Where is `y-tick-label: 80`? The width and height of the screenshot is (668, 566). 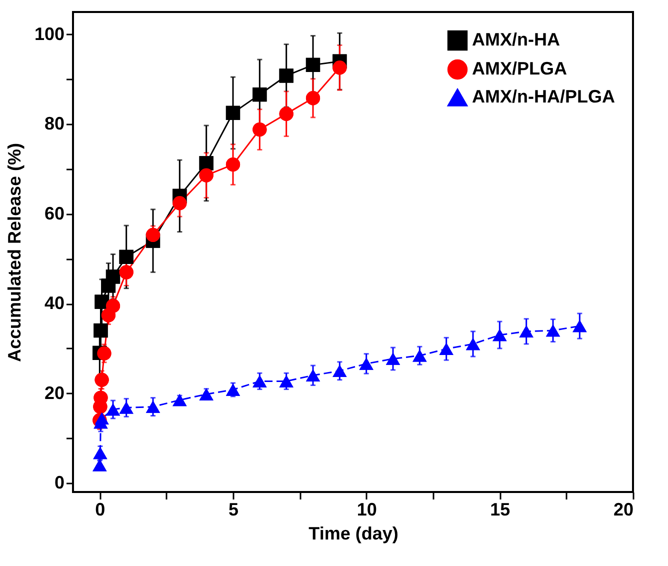
y-tick-label: 80 is located at coordinates (54, 124).